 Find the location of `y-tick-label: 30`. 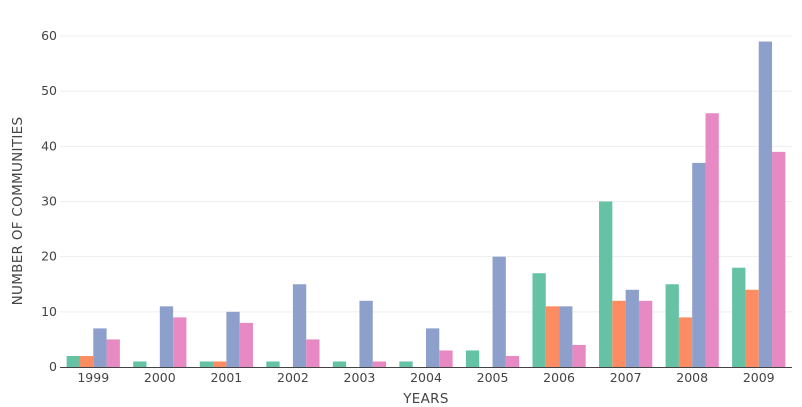

y-tick-label: 30 is located at coordinates (49, 201).